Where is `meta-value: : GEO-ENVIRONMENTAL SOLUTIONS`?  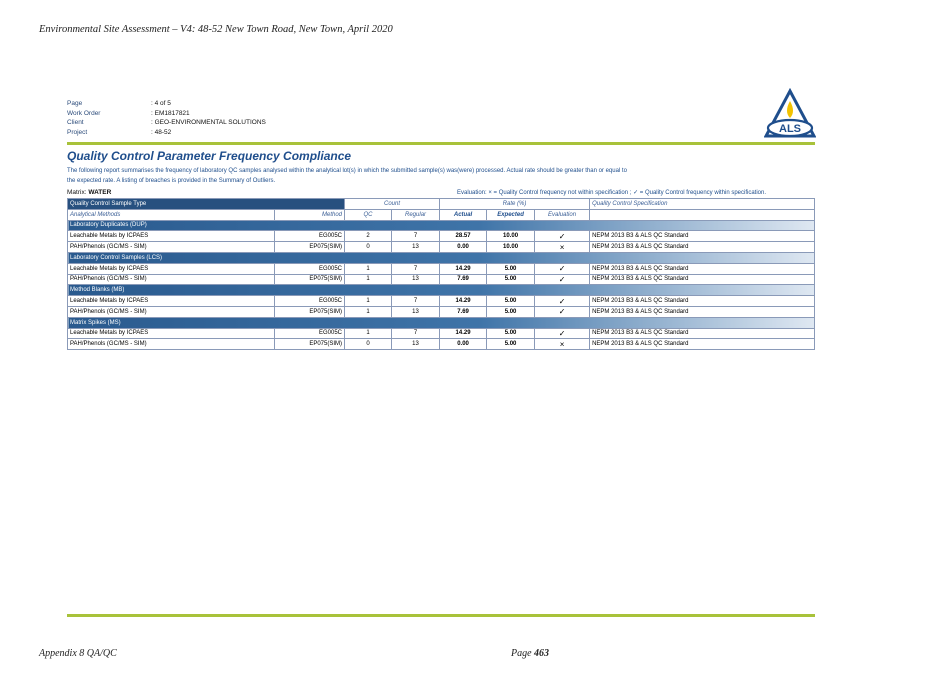
meta-value: : GEO-ENVIRONMENTAL SOLUTIONS is located at coordinates (208, 123).